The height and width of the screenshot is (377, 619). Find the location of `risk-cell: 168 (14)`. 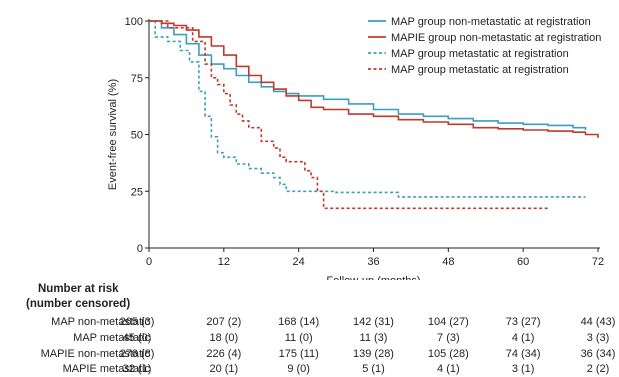

risk-cell: 168 (14) is located at coordinates (299, 322).